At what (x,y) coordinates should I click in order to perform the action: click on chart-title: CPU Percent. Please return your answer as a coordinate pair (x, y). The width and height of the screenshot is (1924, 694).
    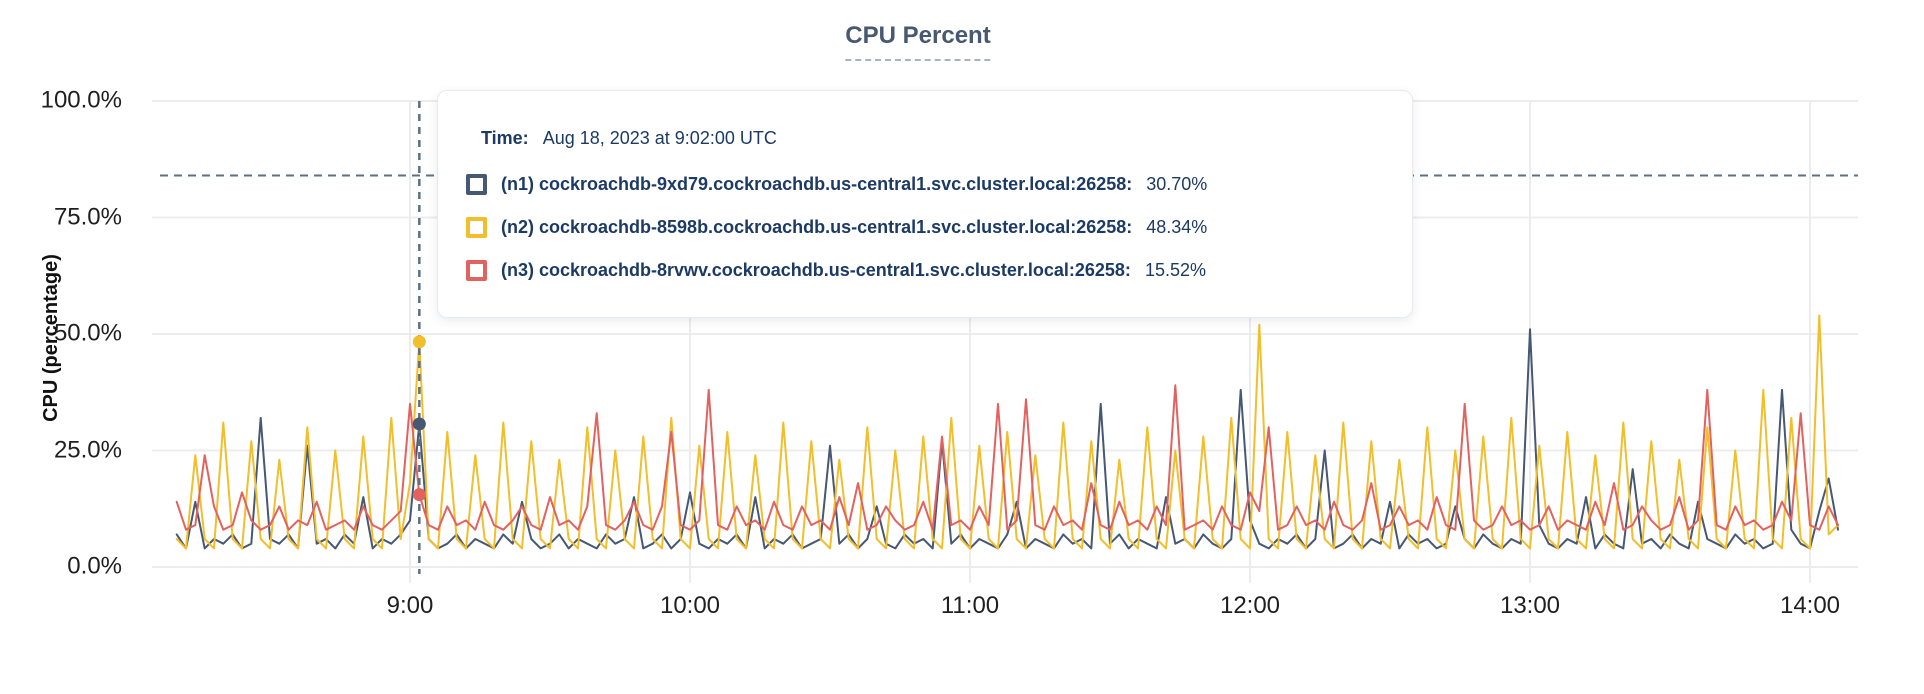
    Looking at the image, I should click on (918, 41).